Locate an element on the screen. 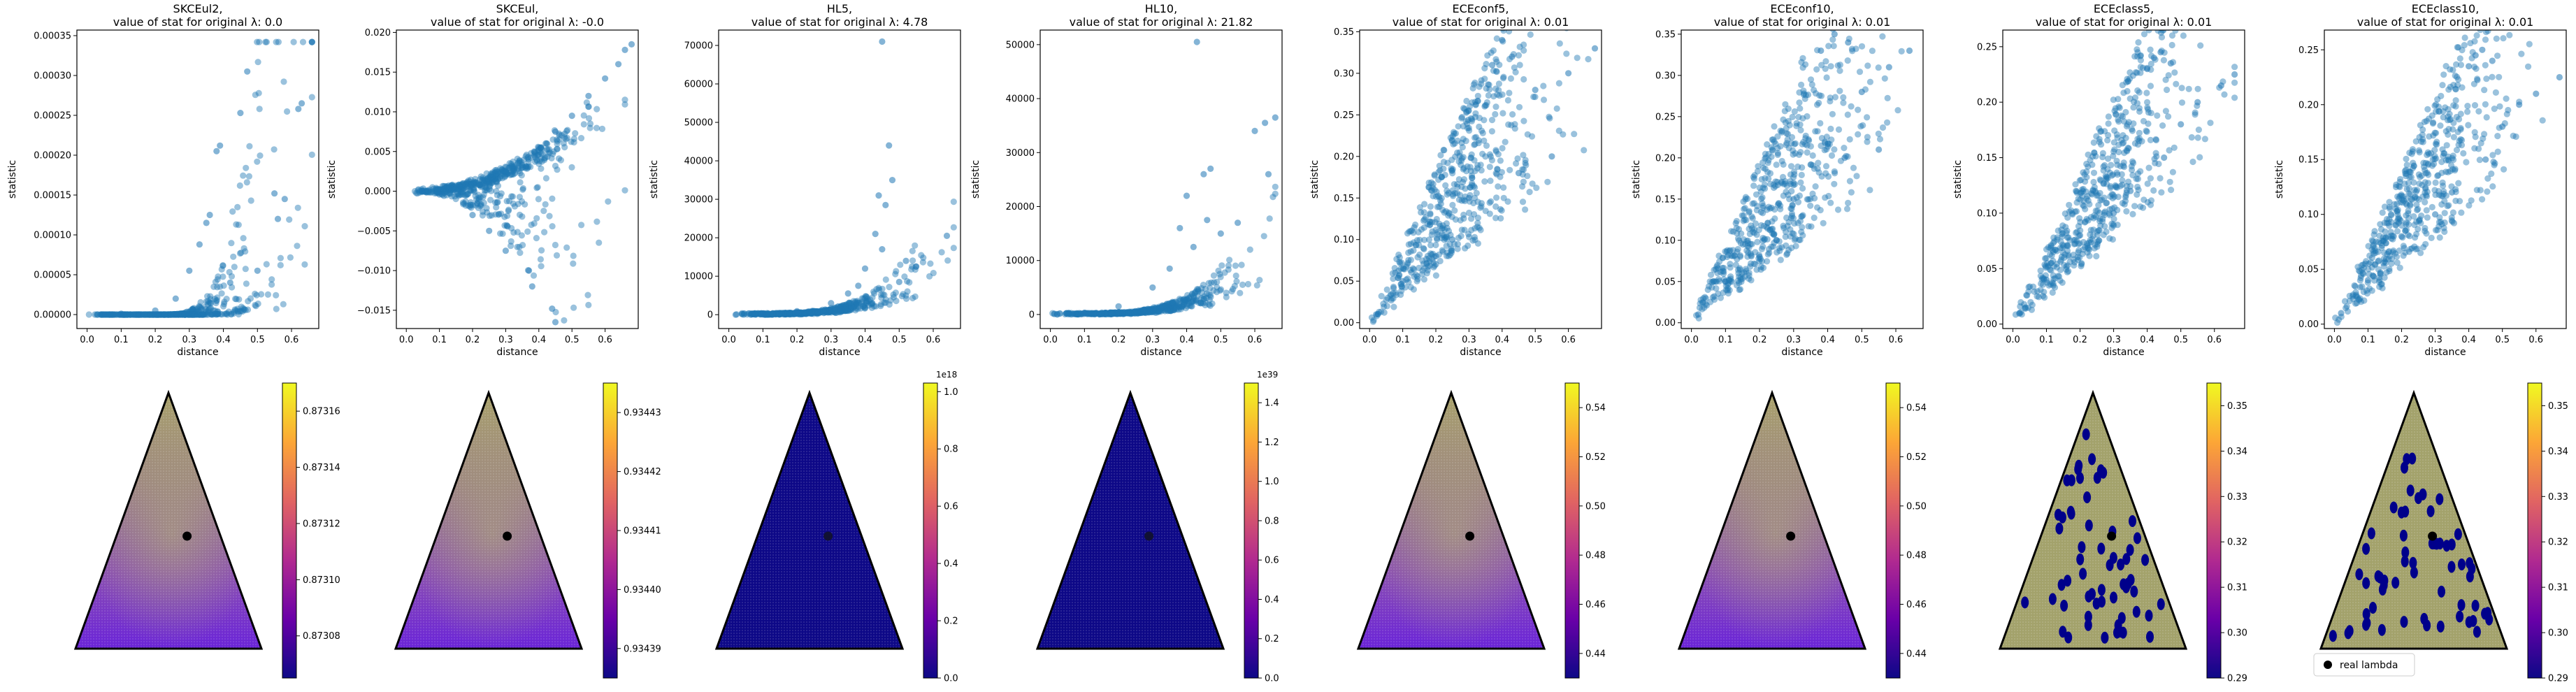  simplex-grid-texture is located at coordinates (809, 521).